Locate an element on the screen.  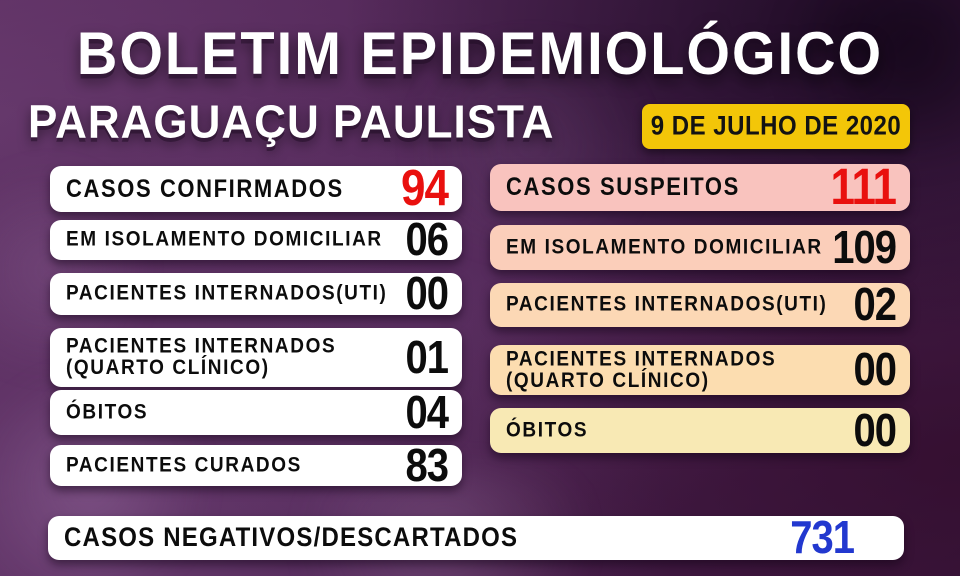
stat-row-internados-uti-confirmados: PACIENTES INTERNADOS(UTI) 00 is located at coordinates (256, 294).